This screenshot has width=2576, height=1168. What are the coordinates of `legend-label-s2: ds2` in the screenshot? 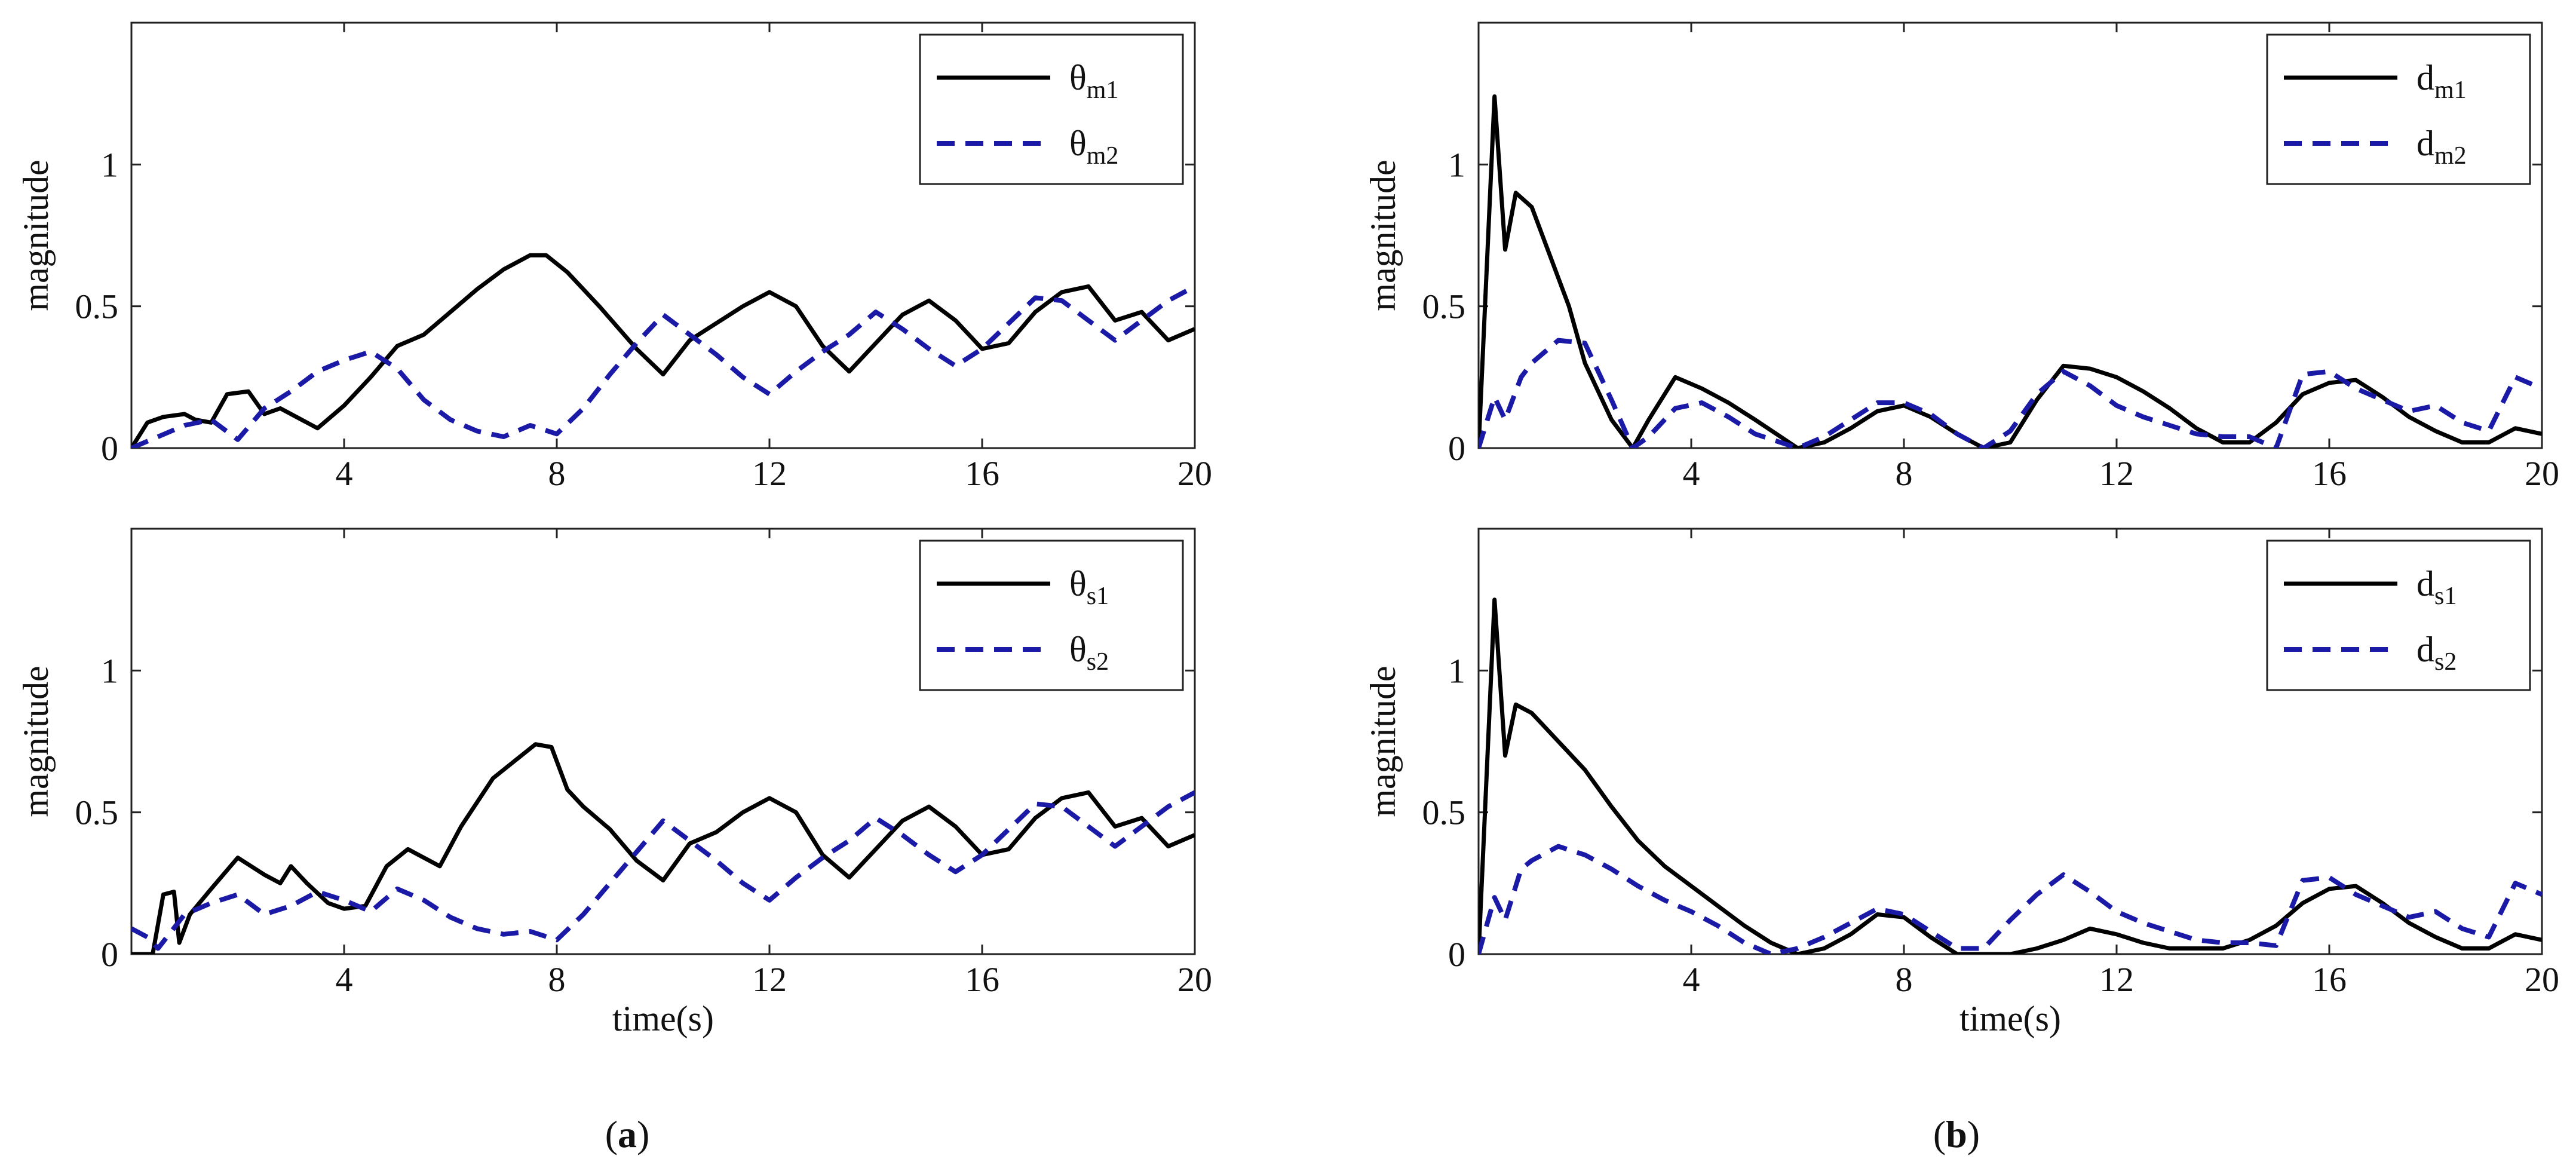 It's located at (2436, 653).